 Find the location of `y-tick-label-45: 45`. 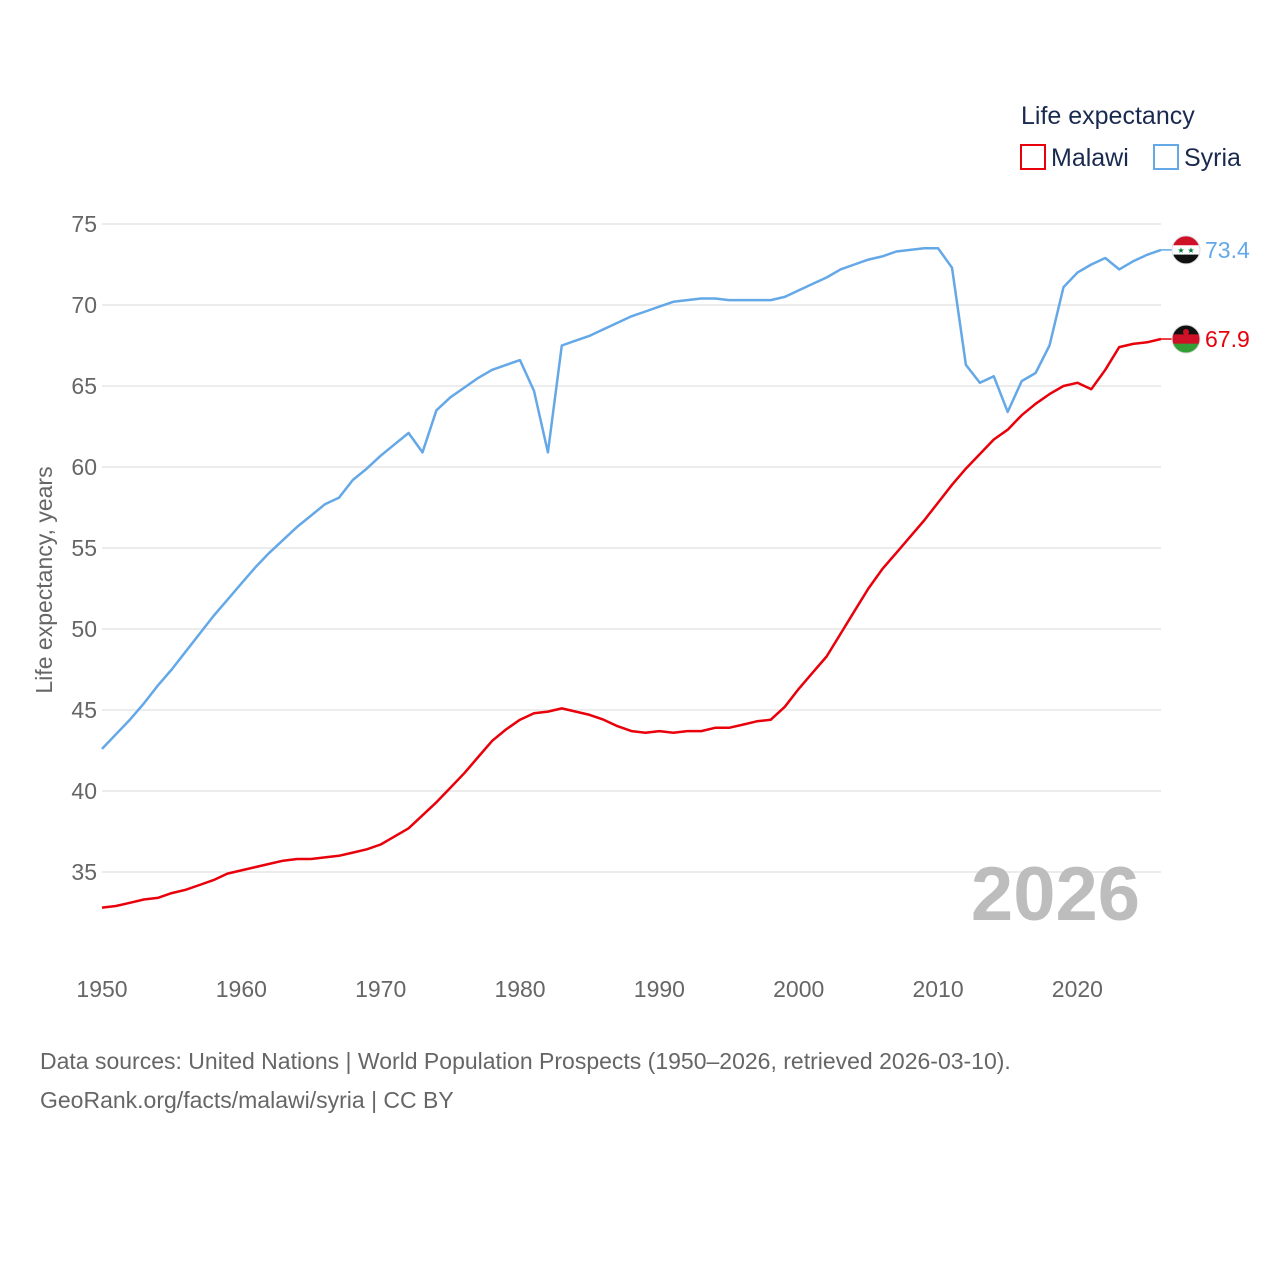

y-tick-label-45: 45 is located at coordinates (84, 710).